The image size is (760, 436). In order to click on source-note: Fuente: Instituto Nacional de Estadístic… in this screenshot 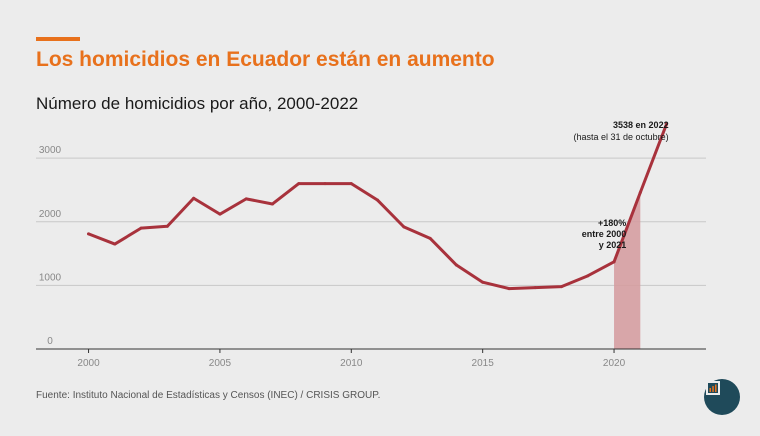, I will do `click(208, 395)`.